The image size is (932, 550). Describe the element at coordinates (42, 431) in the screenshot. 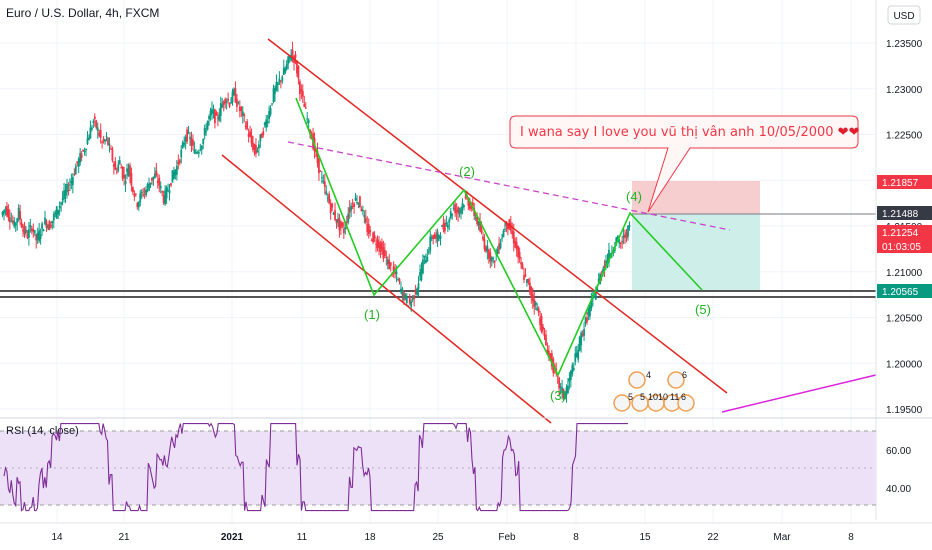

I see `rsi-title: RSI (14, close)` at that location.